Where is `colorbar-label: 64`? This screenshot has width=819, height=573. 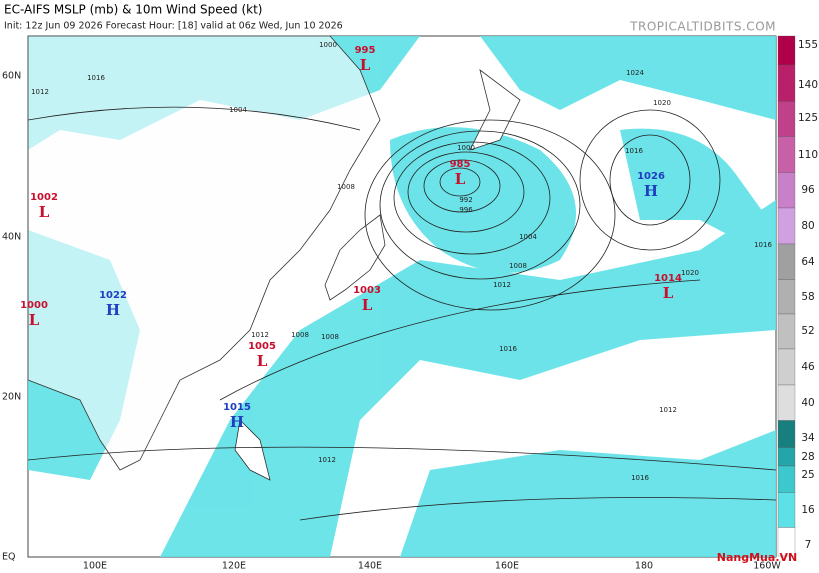
colorbar-label: 64 is located at coordinates (808, 262).